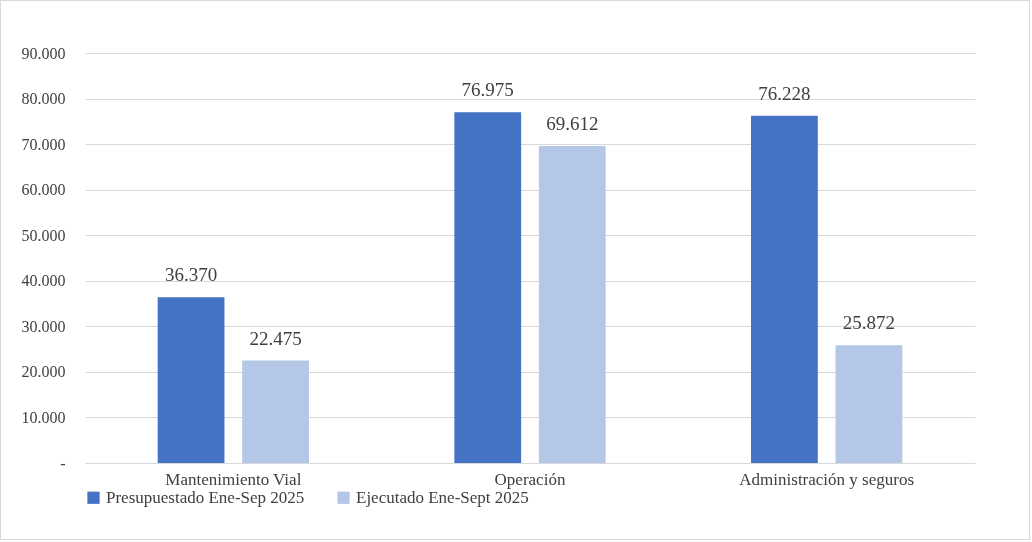 The width and height of the screenshot is (1032, 542). What do you see at coordinates (233, 479) in the screenshot?
I see `x-tick-label: Mantenimiento Vial` at bounding box center [233, 479].